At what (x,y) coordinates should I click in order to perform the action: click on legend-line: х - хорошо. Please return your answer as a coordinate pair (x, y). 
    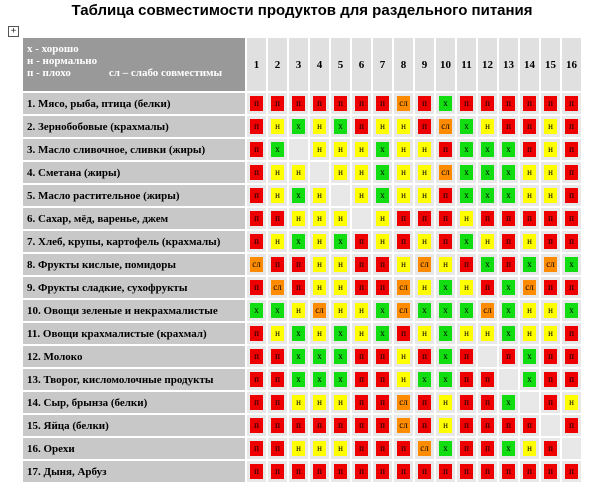
    Looking at the image, I should click on (136, 49).